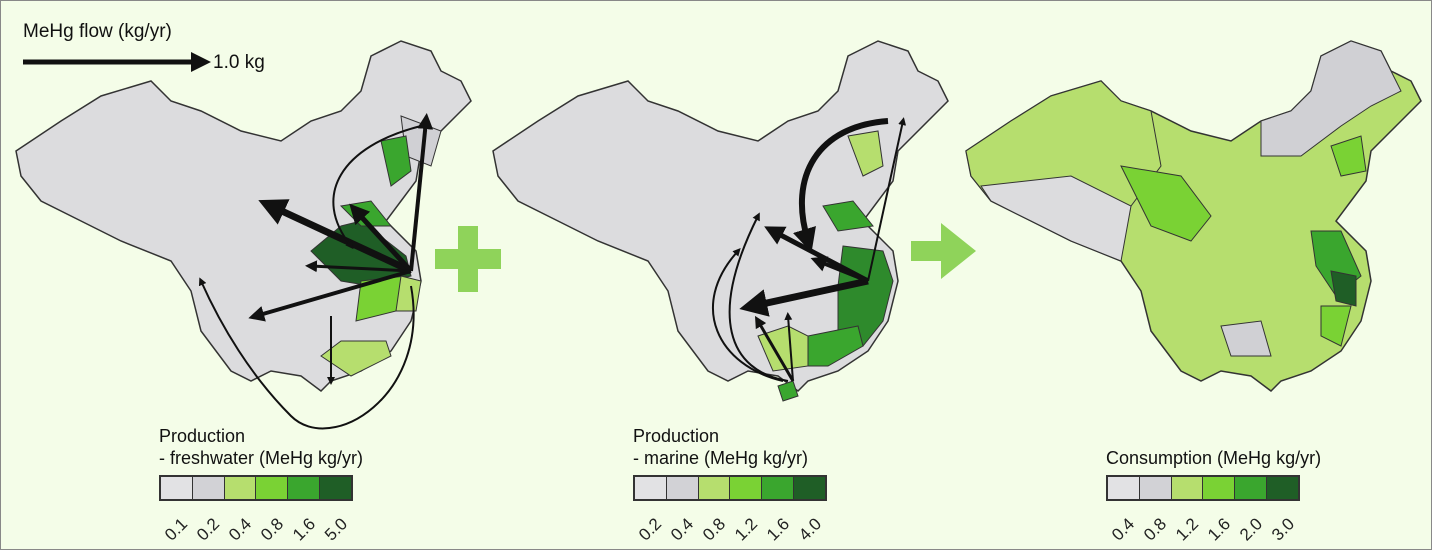 This screenshot has width=1432, height=550. What do you see at coordinates (1283, 529) in the screenshot?
I see `tick-label: 3.0` at bounding box center [1283, 529].